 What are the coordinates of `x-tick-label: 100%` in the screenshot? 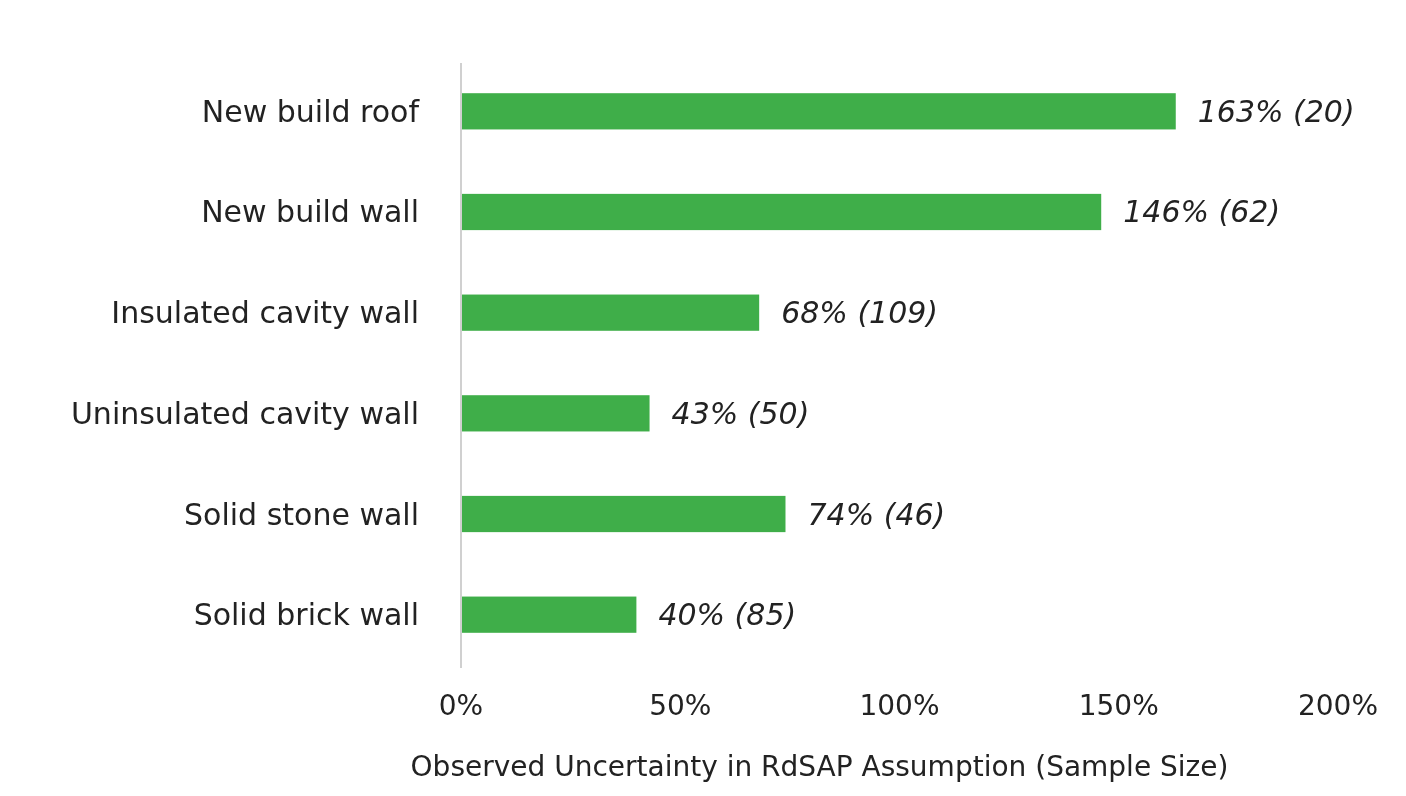 It's located at (899, 705).